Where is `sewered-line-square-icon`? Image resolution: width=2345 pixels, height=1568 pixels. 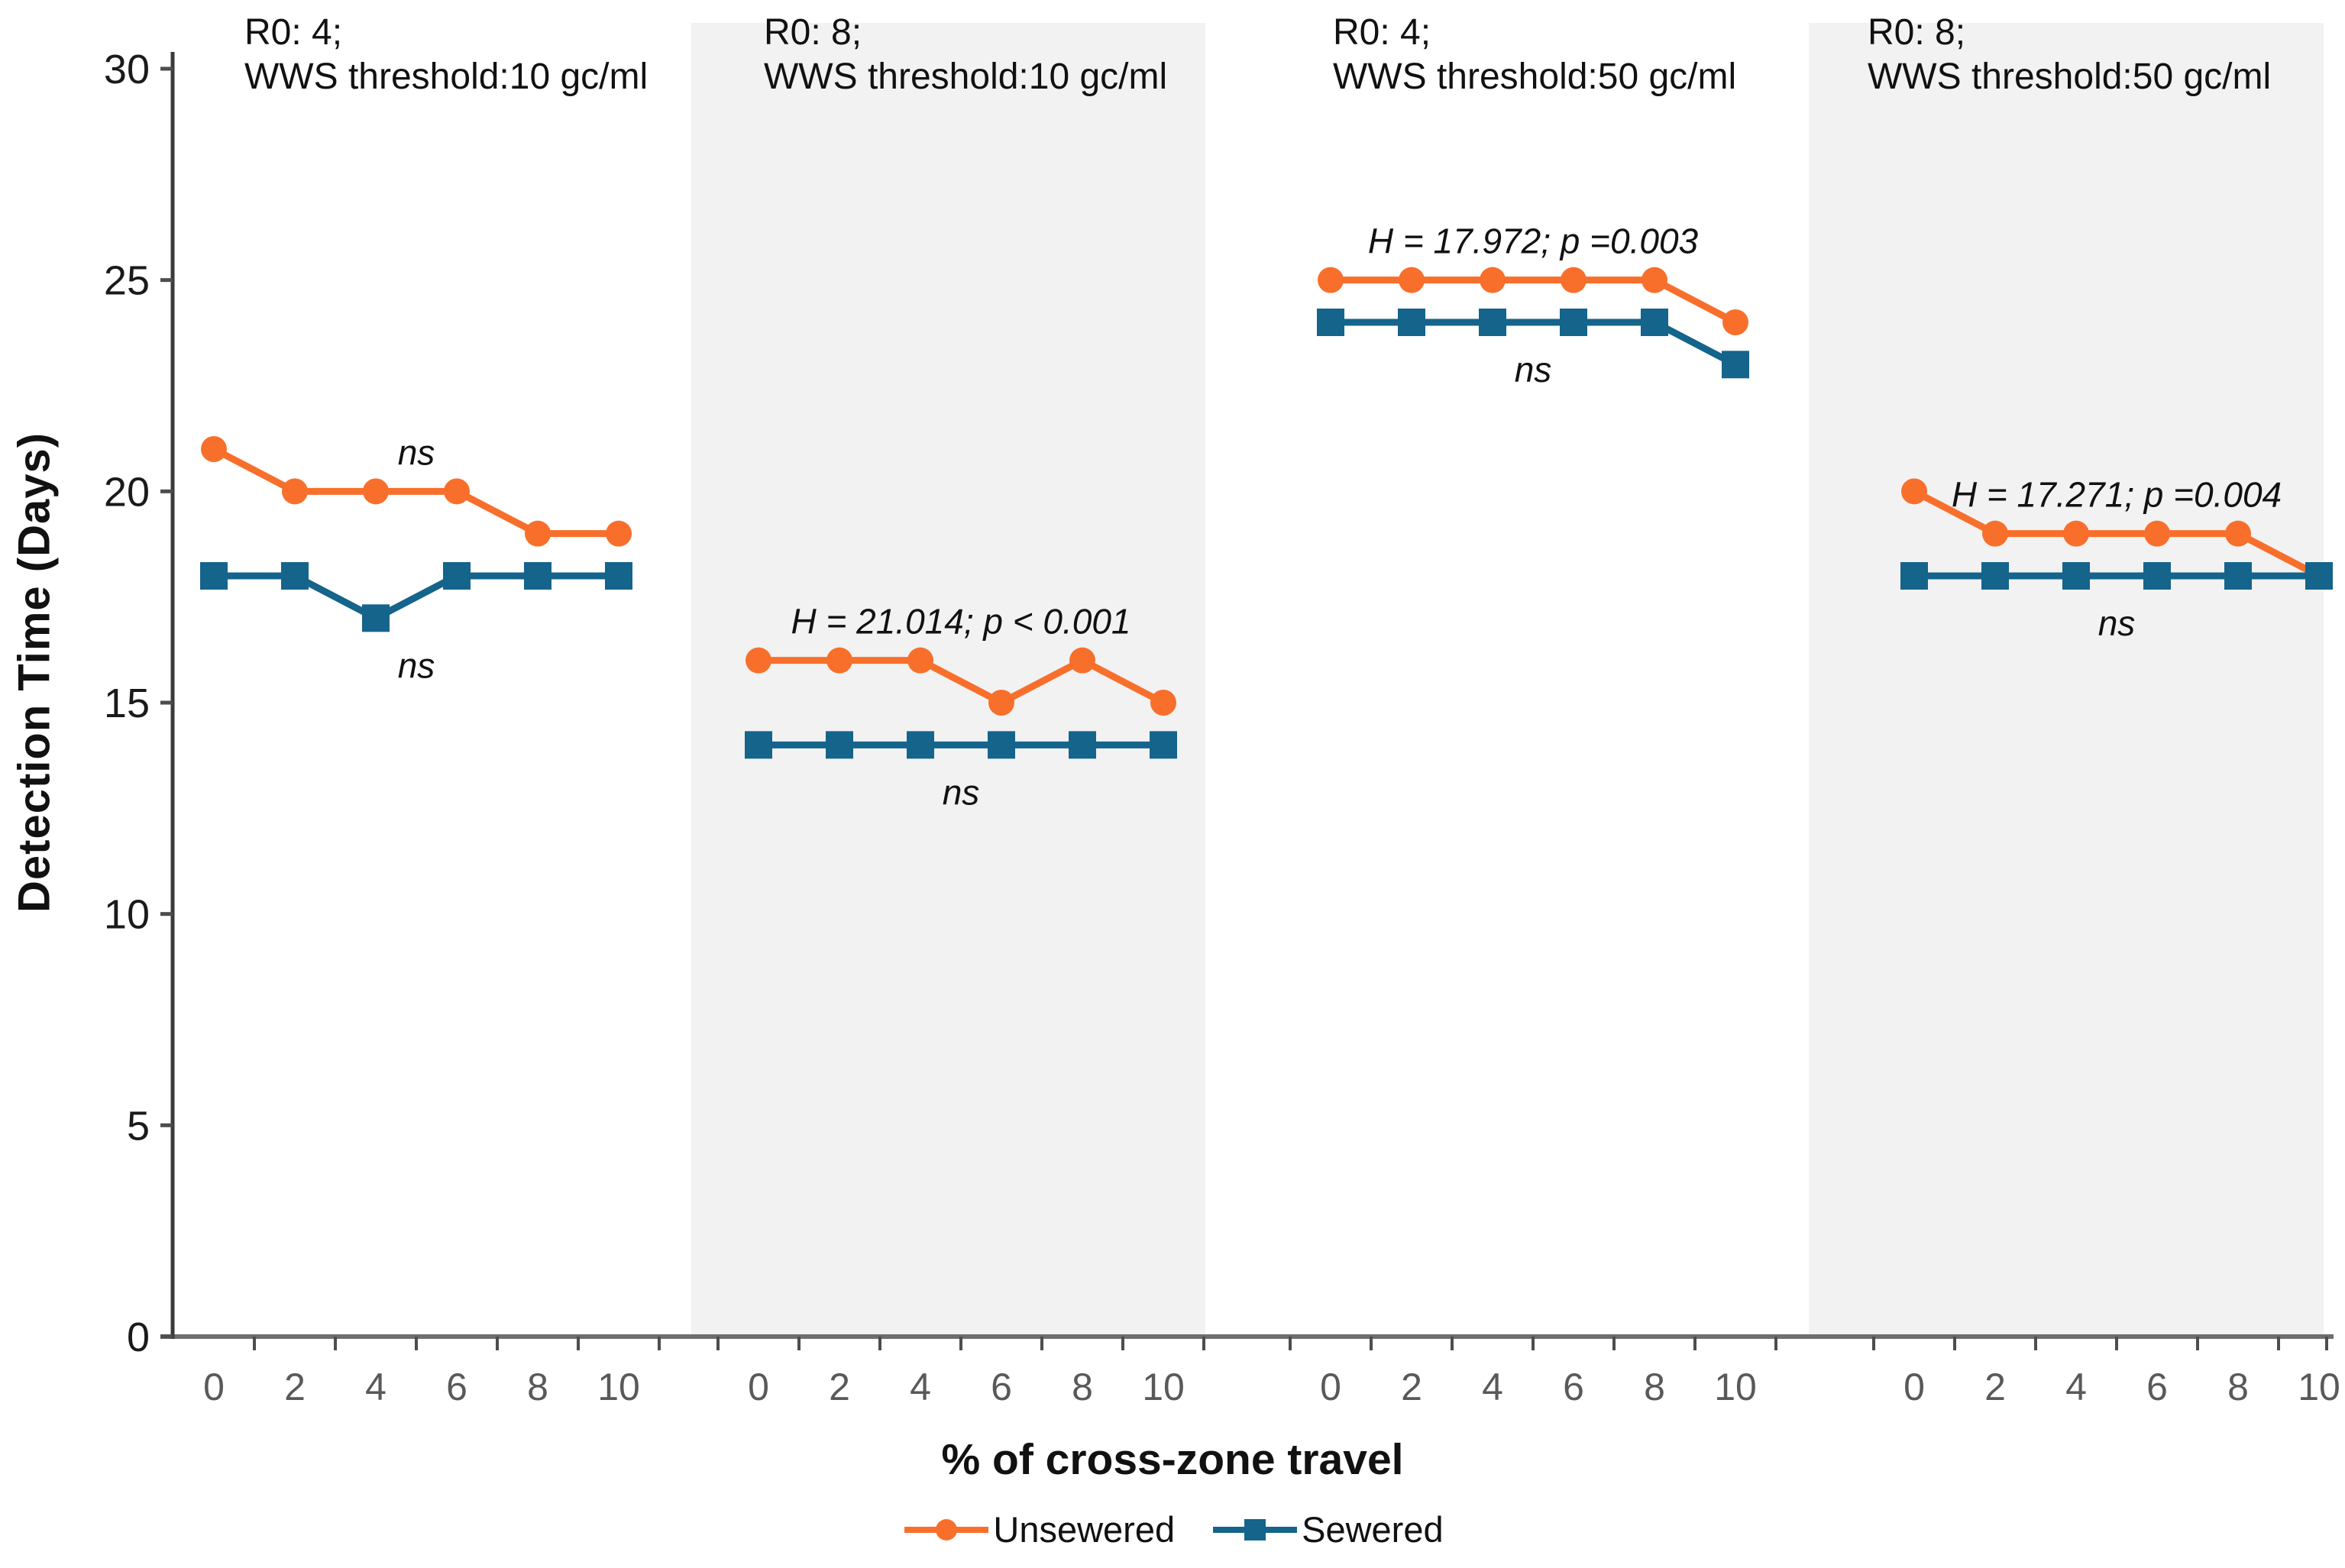 sewered-line-square-icon is located at coordinates (1255, 1529).